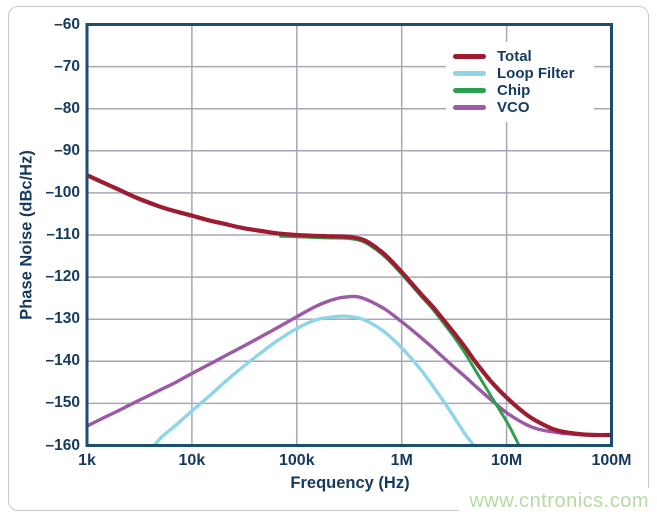 The image size is (657, 519). I want to click on y-tick-label: –60, so click(67, 24).